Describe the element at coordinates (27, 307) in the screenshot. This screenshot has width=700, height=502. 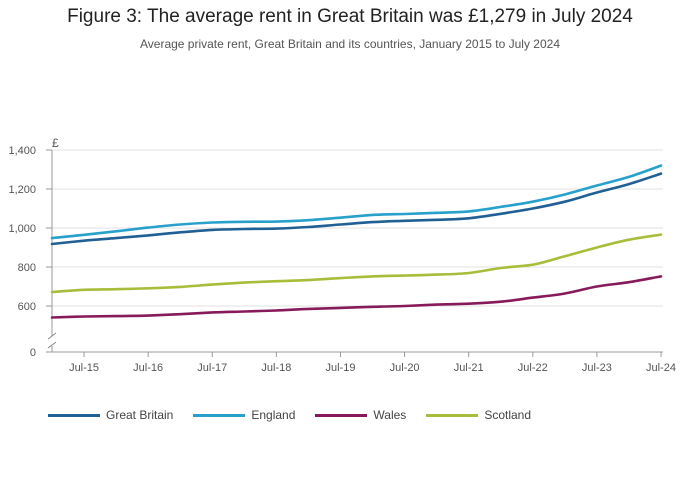
I see `y-tick-label: 600` at that location.